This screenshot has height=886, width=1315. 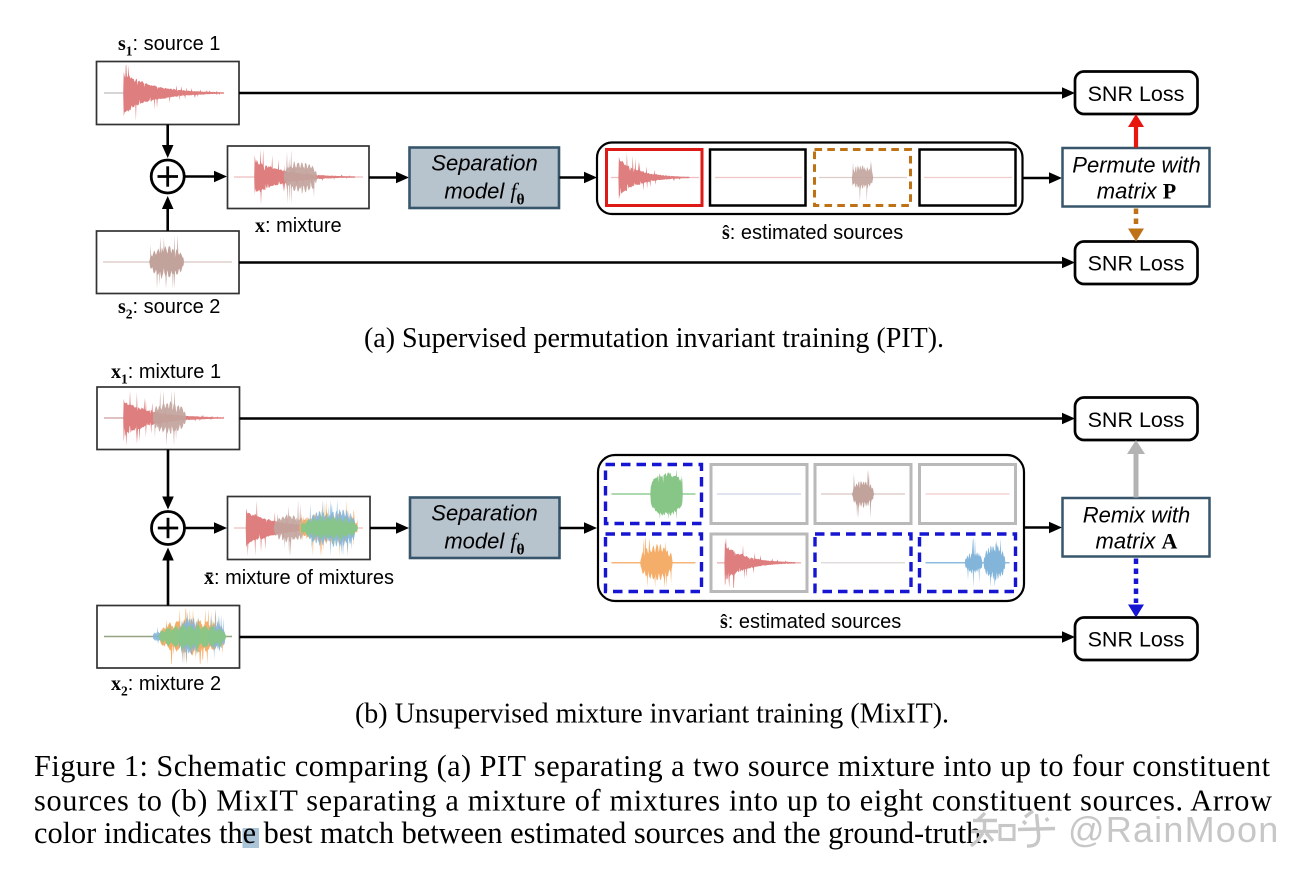 I want to click on svg-text: @RainMoon, so click(x=1173, y=829).